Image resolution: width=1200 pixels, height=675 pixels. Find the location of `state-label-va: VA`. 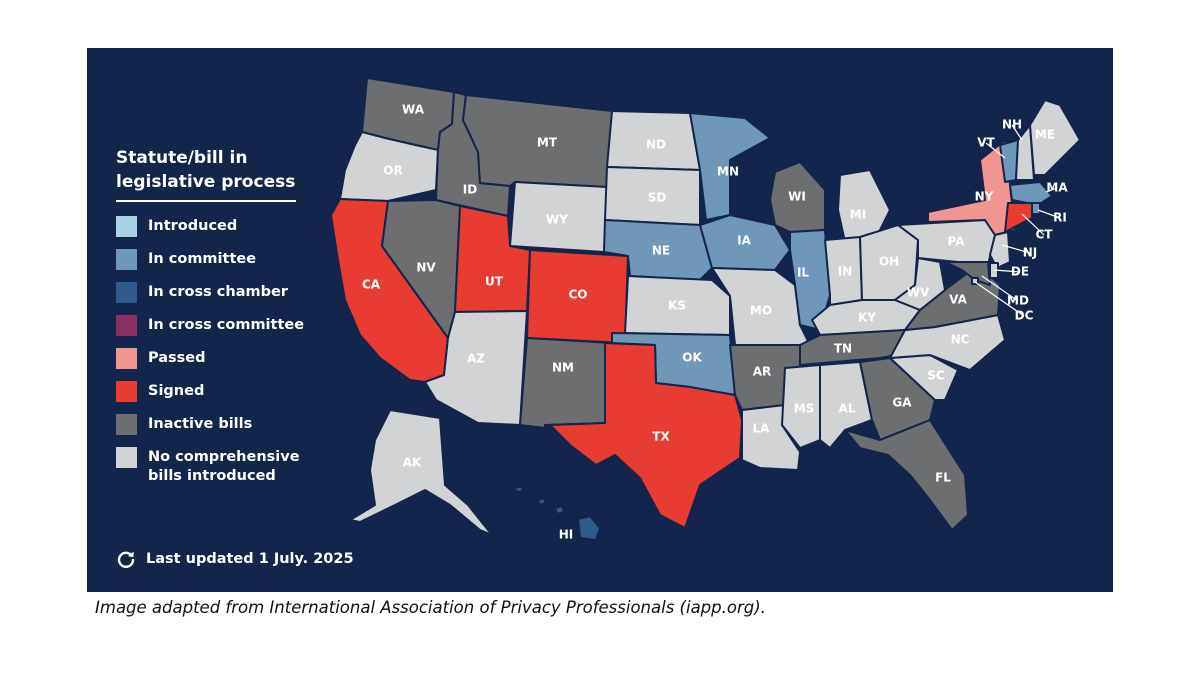

state-label-va: VA is located at coordinates (958, 300).